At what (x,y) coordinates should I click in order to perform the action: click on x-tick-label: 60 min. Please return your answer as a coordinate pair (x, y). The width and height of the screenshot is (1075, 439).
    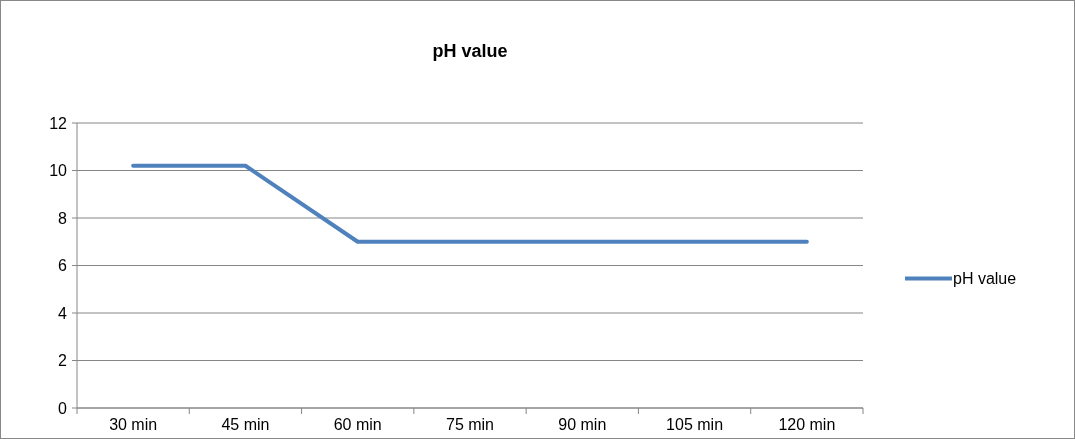
    Looking at the image, I should click on (357, 424).